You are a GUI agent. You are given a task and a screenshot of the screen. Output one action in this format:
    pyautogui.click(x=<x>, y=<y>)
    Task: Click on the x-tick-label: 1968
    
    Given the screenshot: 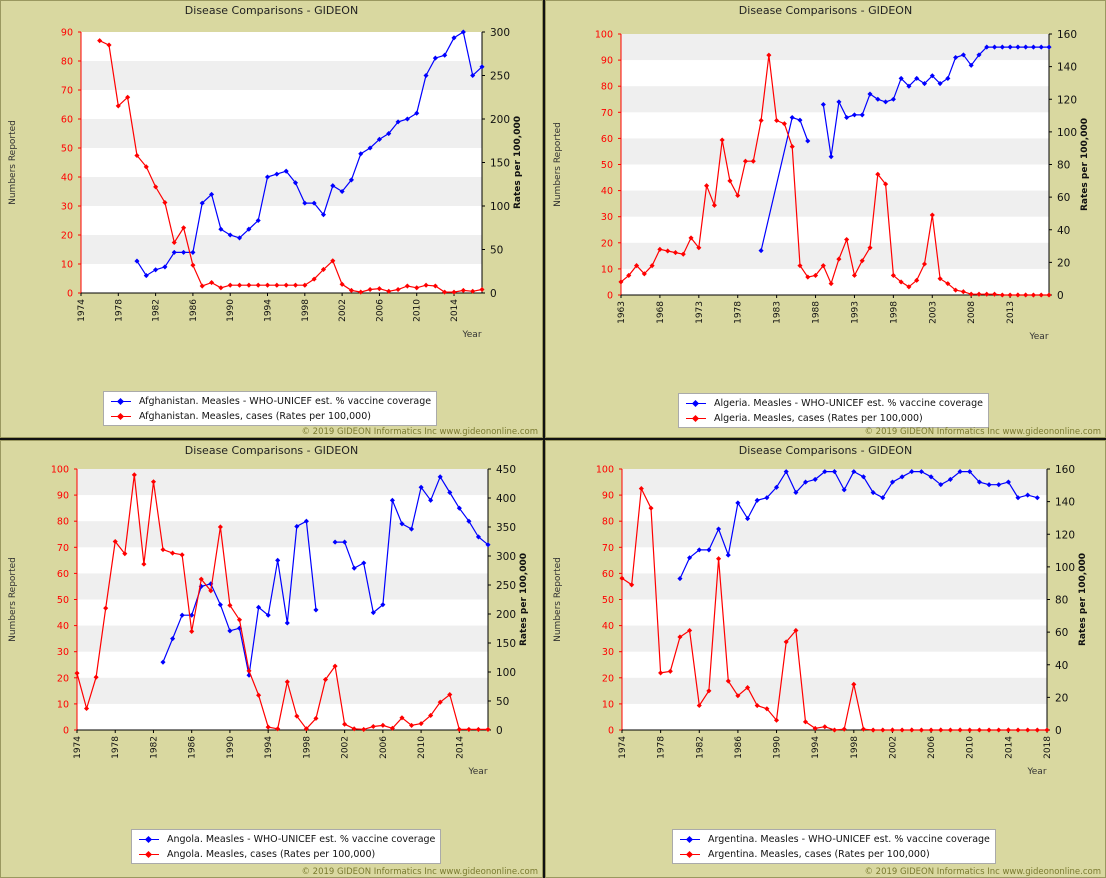 What is the action you would take?
    pyautogui.click(x=661, y=312)
    